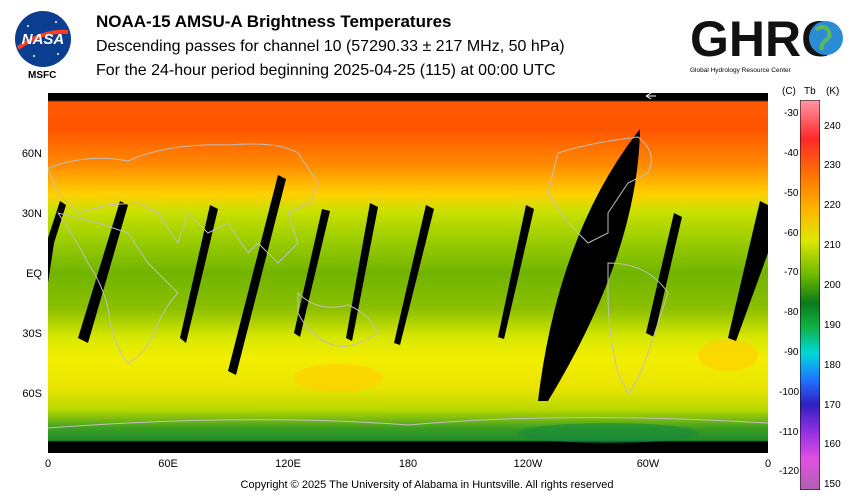 The height and width of the screenshot is (502, 854). What do you see at coordinates (34, 274) in the screenshot?
I see `lat-label-eq: EQ` at bounding box center [34, 274].